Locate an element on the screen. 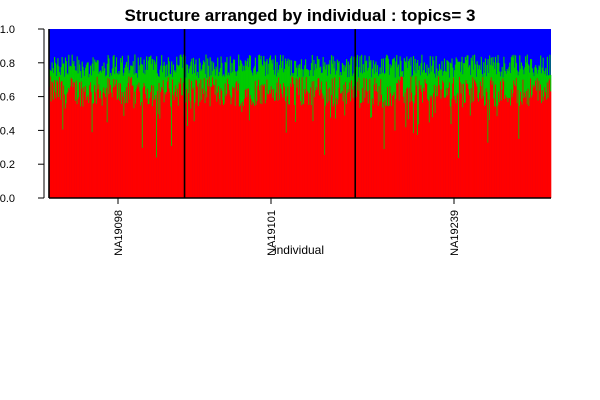 Image resolution: width=600 pixels, height=400 pixels. y-tick-label: 0.2 is located at coordinates (7, 165).